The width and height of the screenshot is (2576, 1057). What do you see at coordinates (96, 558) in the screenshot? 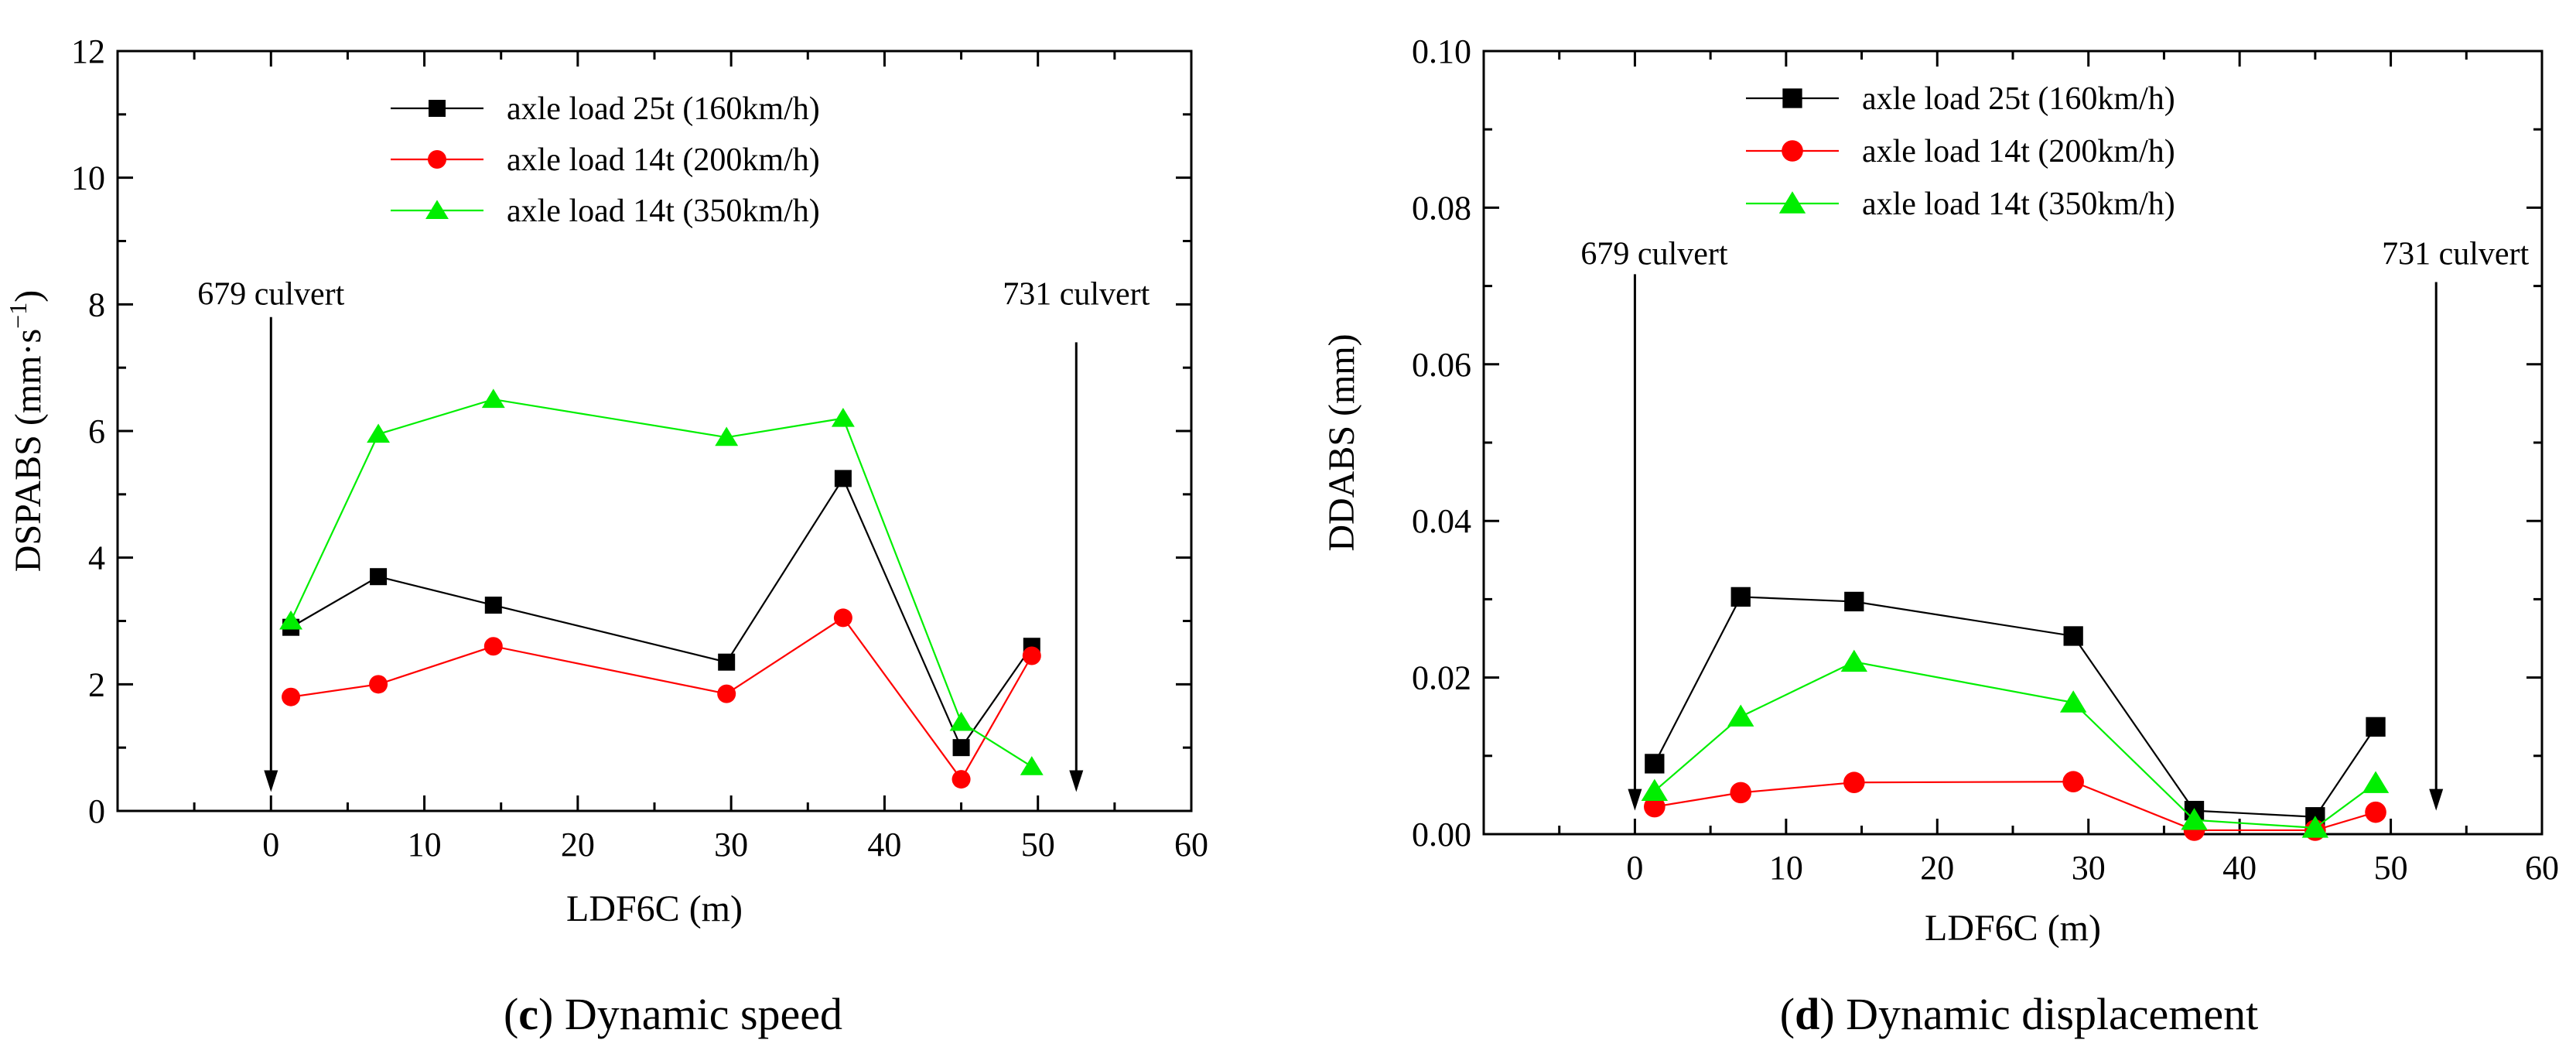
I see `y-tick-label: 4` at bounding box center [96, 558].